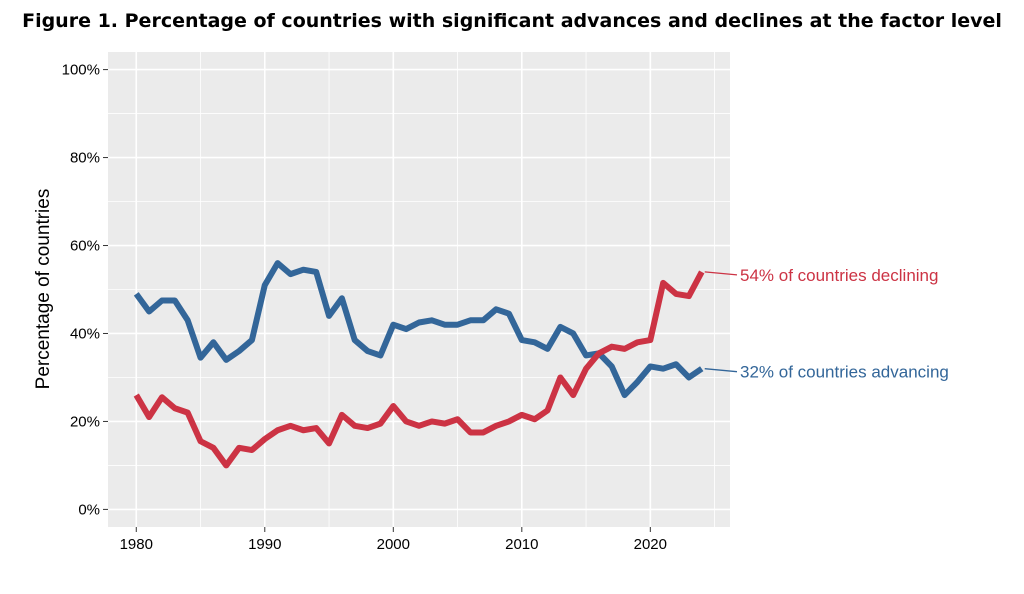 This screenshot has width=1024, height=594. Describe the element at coordinates (418, 329) in the screenshot. I see `series-line-advancing` at that location.